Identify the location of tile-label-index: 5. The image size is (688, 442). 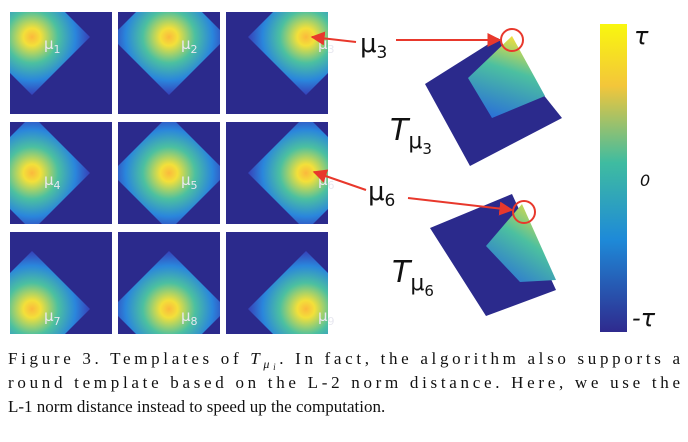
(194, 185).